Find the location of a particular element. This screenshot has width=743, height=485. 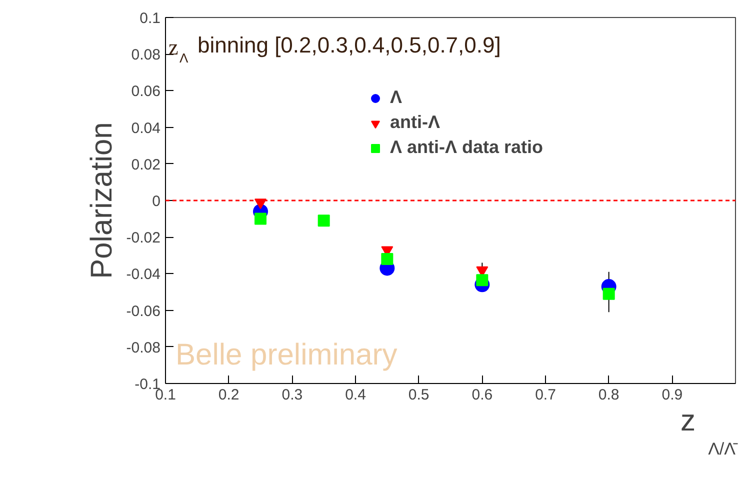

x-tick-label: 0.3 is located at coordinates (292, 395).